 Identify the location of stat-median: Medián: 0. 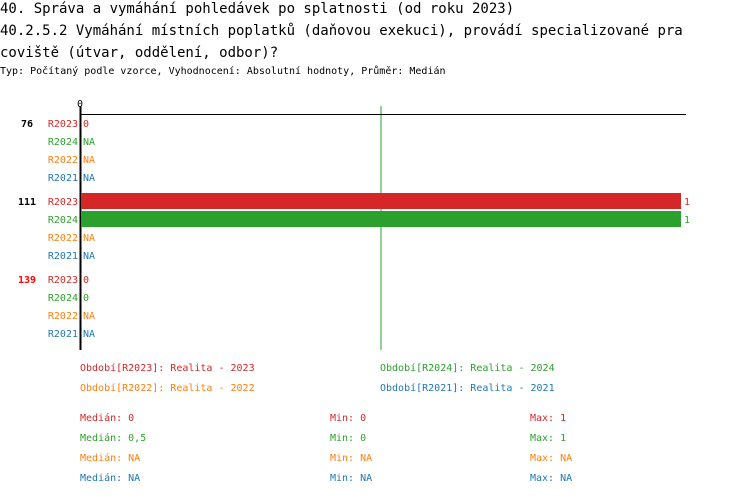
(107, 418).